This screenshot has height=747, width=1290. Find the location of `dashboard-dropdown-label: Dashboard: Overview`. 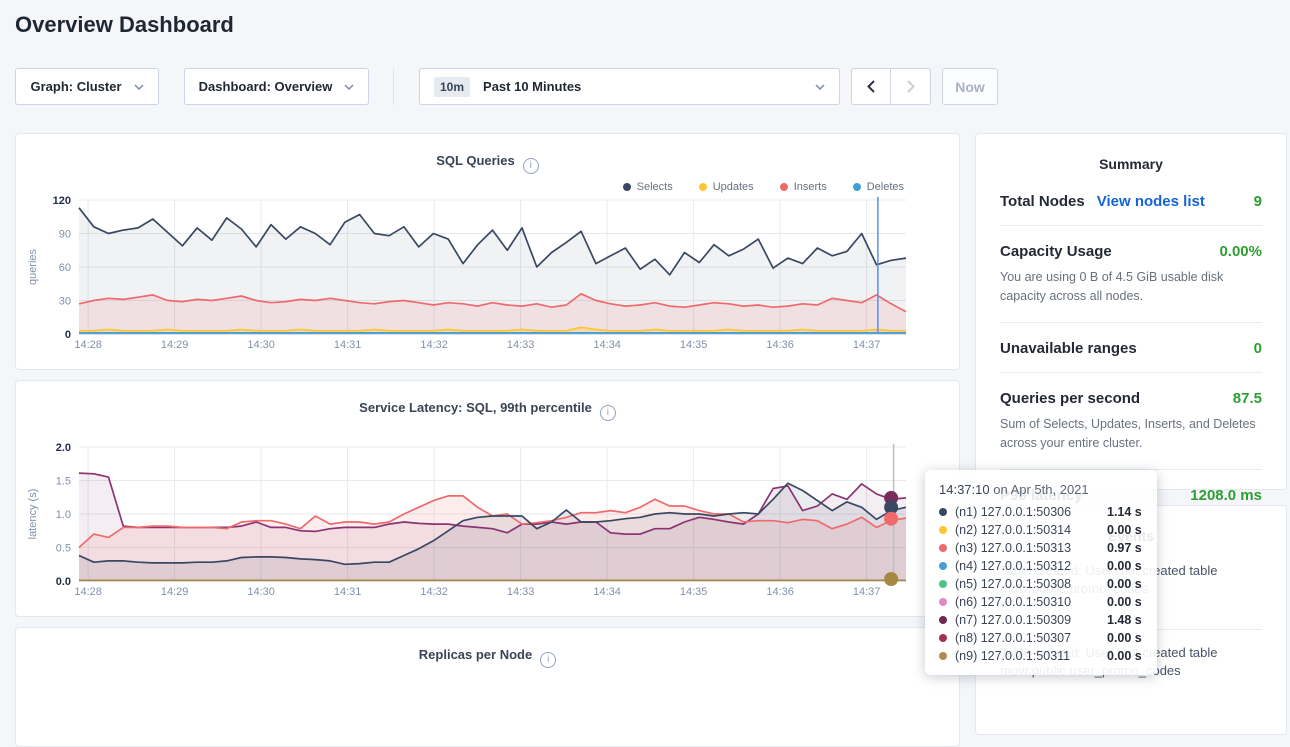

dashboard-dropdown-label: Dashboard: Overview is located at coordinates (265, 86).